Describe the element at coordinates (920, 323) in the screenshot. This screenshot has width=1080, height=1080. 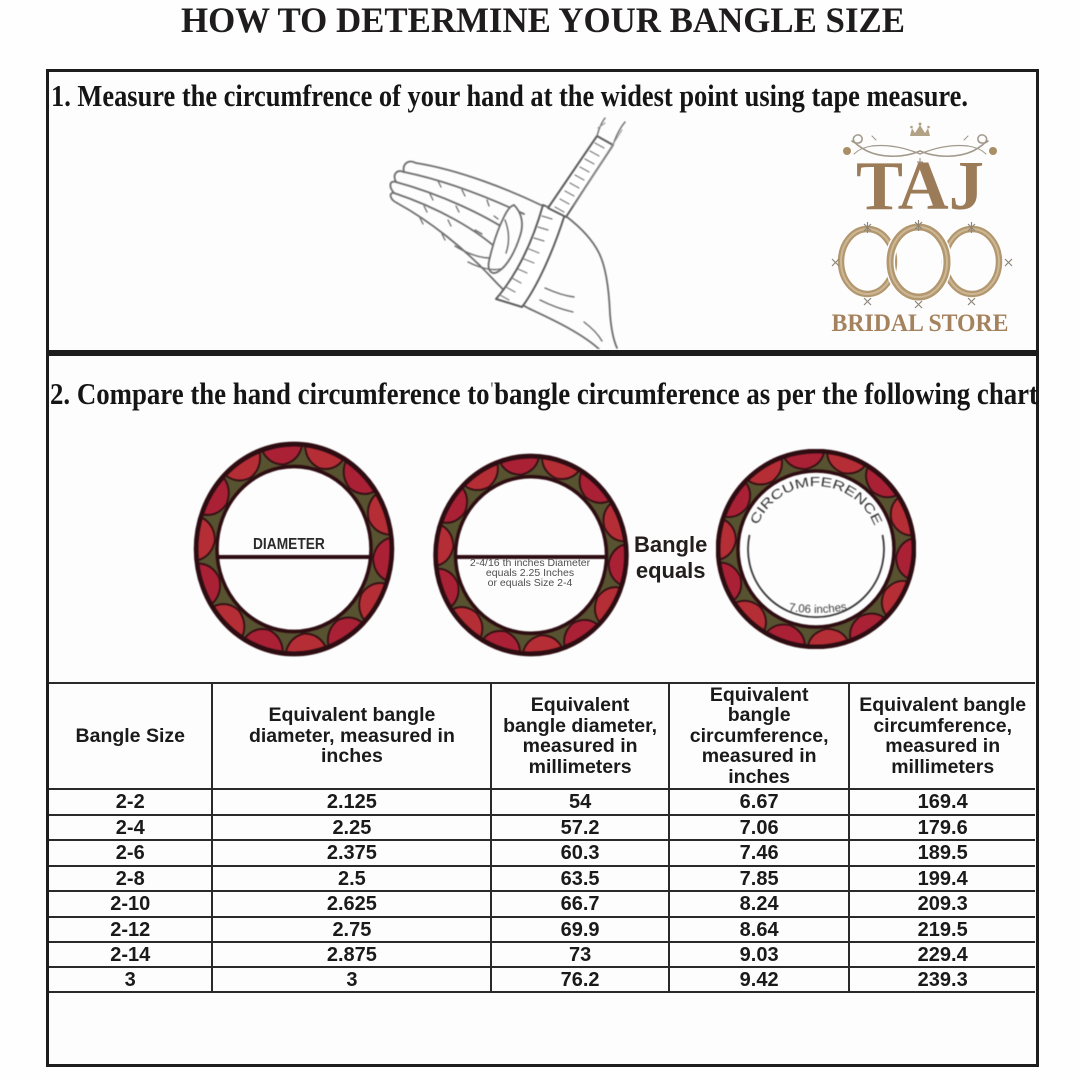
I see `svg-text: BRIDAL STORE` at that location.